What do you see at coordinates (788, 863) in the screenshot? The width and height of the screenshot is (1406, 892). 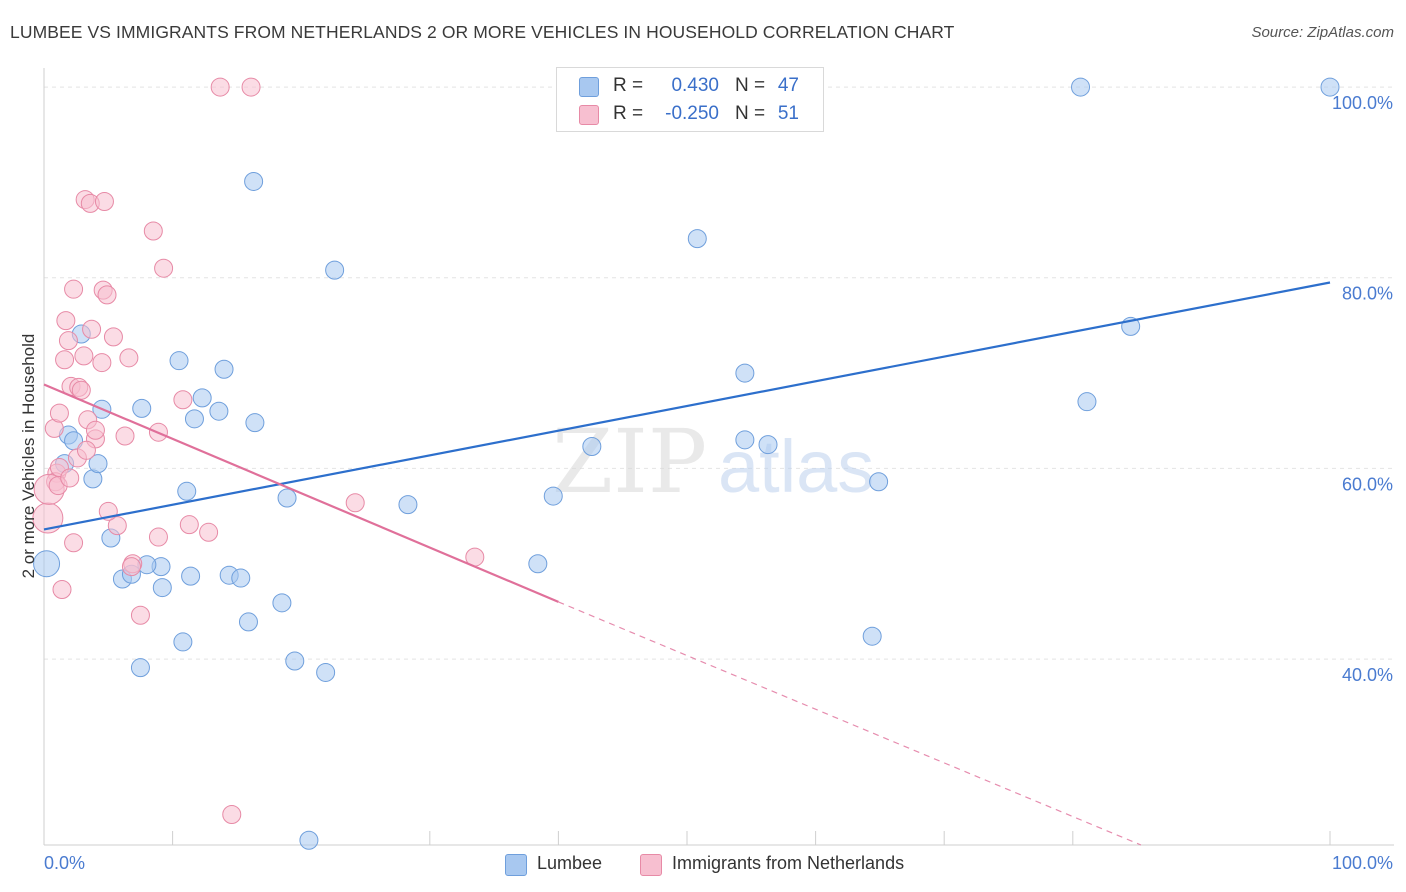 I see `series-label-netherlands: Immigrants from Netherlands` at bounding box center [788, 863].